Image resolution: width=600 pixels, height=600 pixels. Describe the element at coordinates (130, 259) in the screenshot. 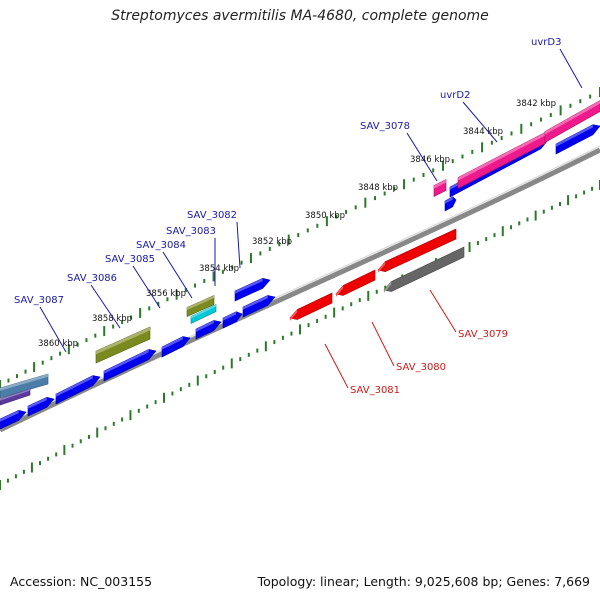

I see `forward-gene-label: SAV_3085` at that location.